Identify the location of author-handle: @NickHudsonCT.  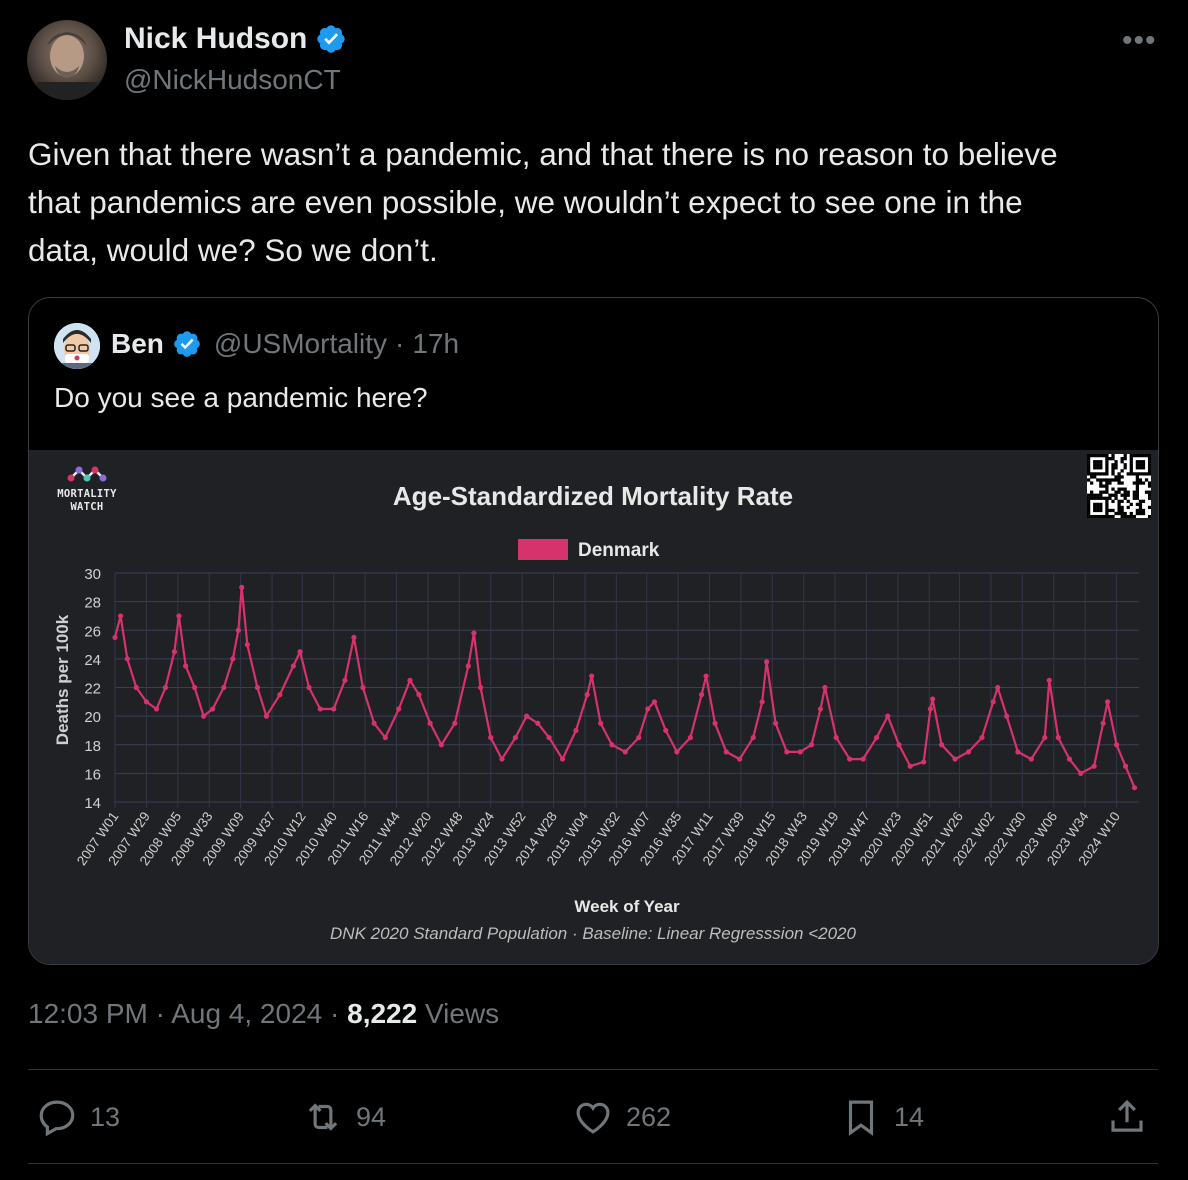
(232, 79).